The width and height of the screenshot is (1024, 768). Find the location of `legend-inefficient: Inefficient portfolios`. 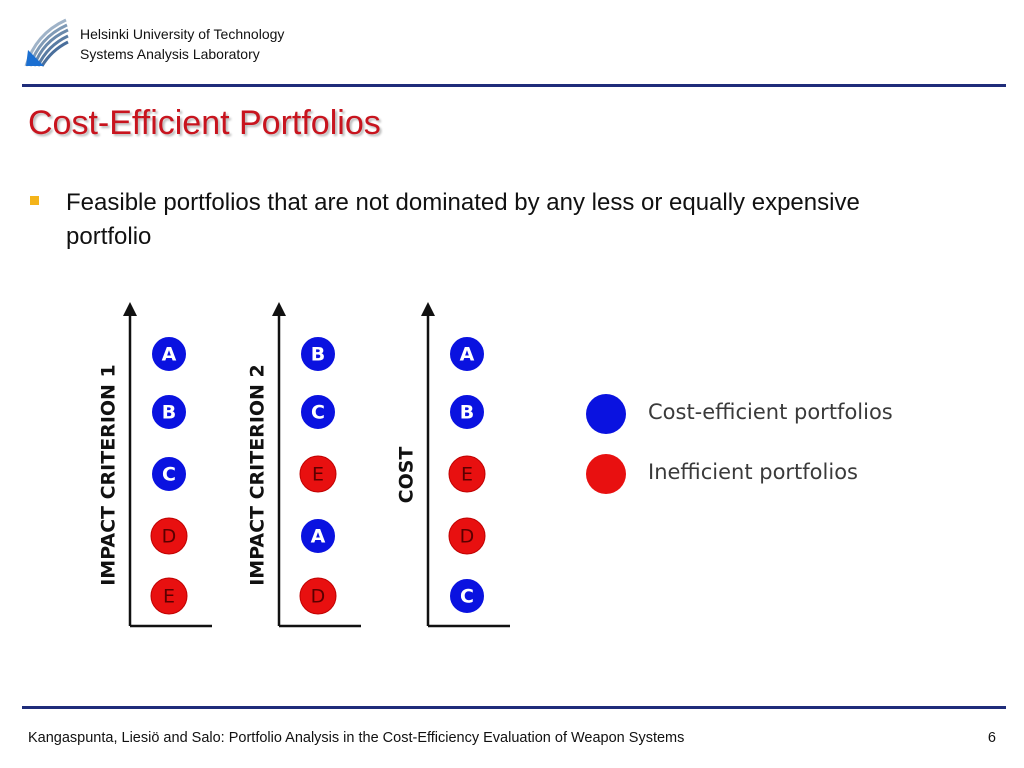

legend-inefficient: Inefficient portfolios is located at coordinates (756, 476).